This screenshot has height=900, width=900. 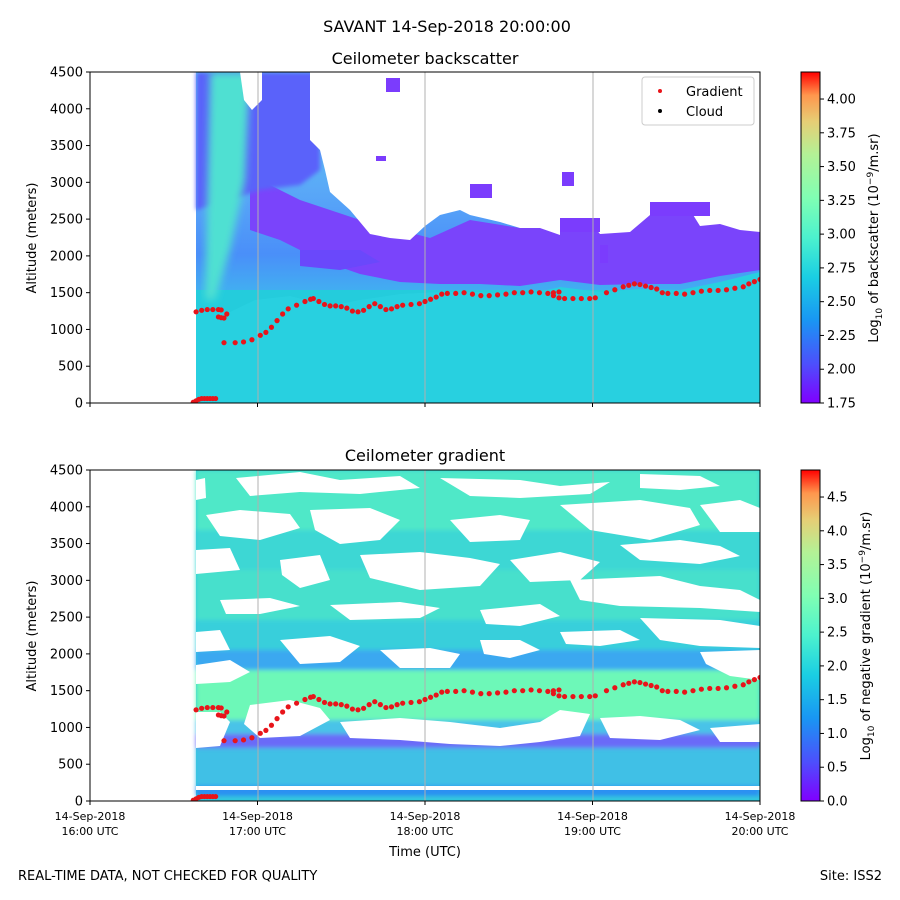 What do you see at coordinates (704, 112) in the screenshot?
I see `legend-cloud-label: Cloud` at bounding box center [704, 112].